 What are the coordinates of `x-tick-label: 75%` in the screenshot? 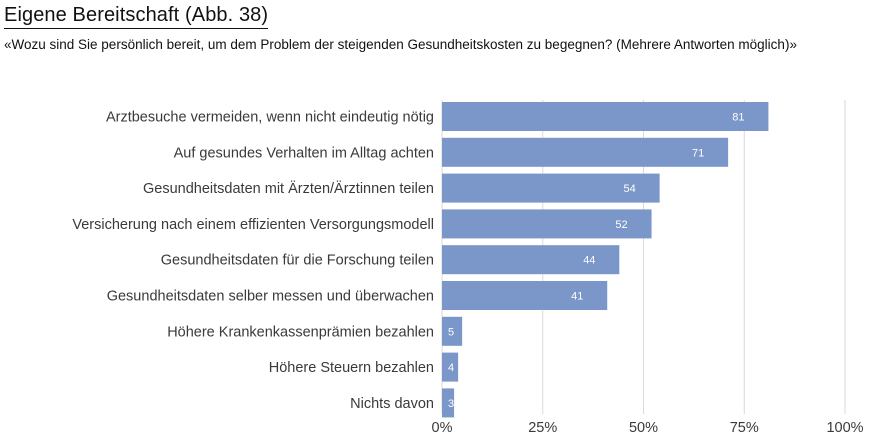 It's located at (744, 428).